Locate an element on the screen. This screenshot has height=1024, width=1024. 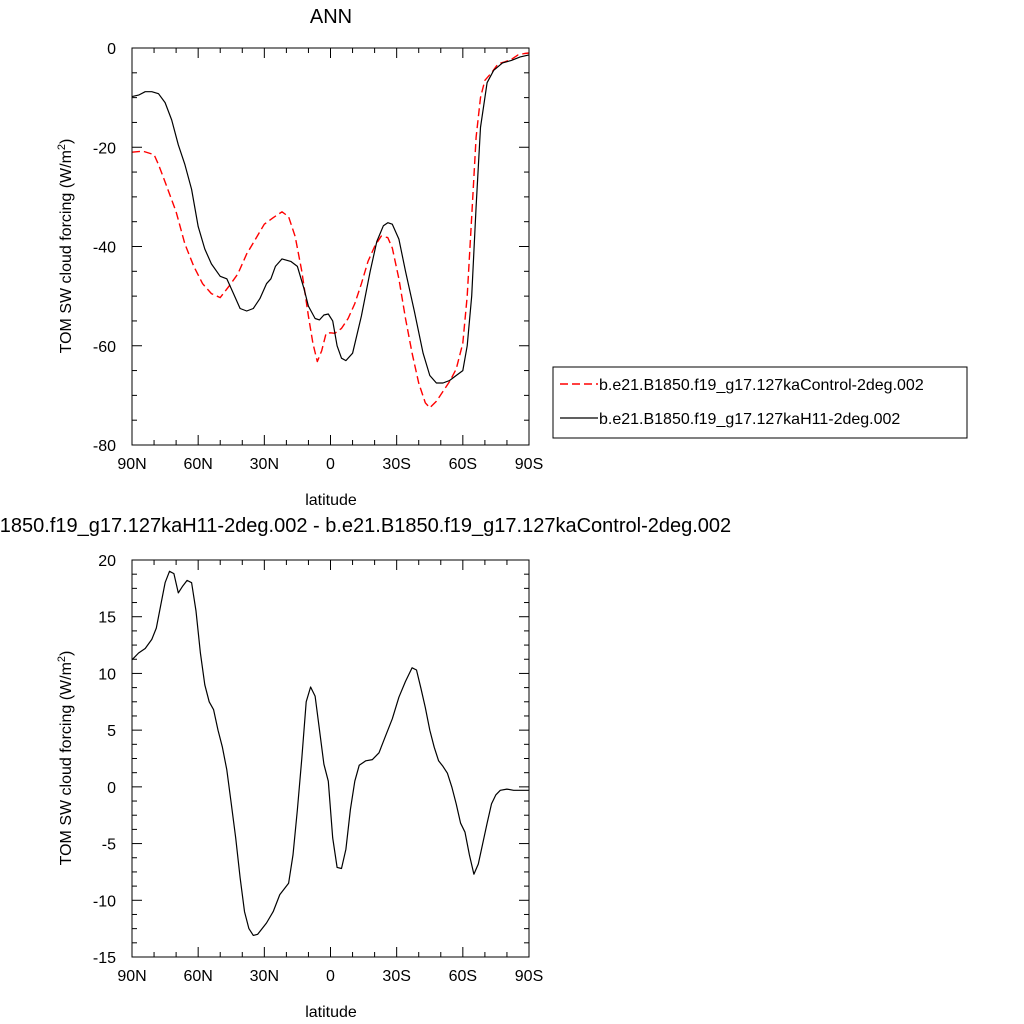
bottom-chart-y-tick-label: 10 is located at coordinates (107, 674).